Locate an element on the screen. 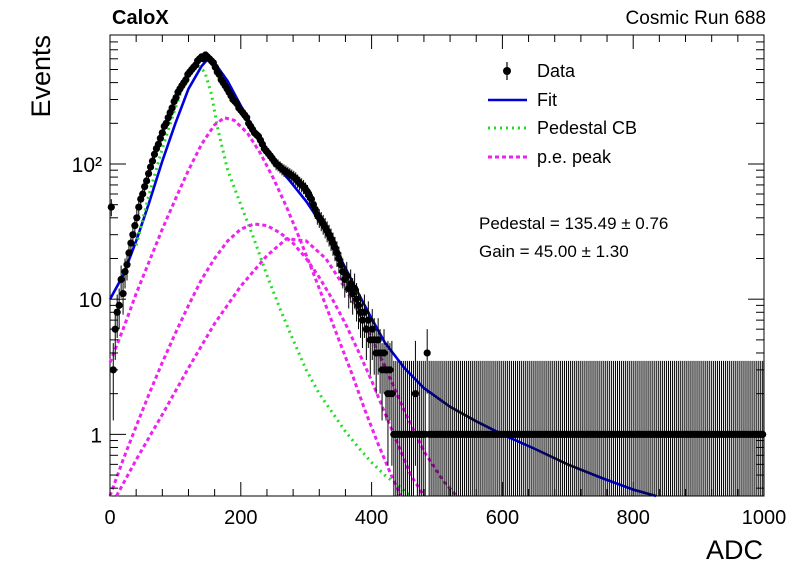  y-tick-label: 10² is located at coordinates (87, 165).